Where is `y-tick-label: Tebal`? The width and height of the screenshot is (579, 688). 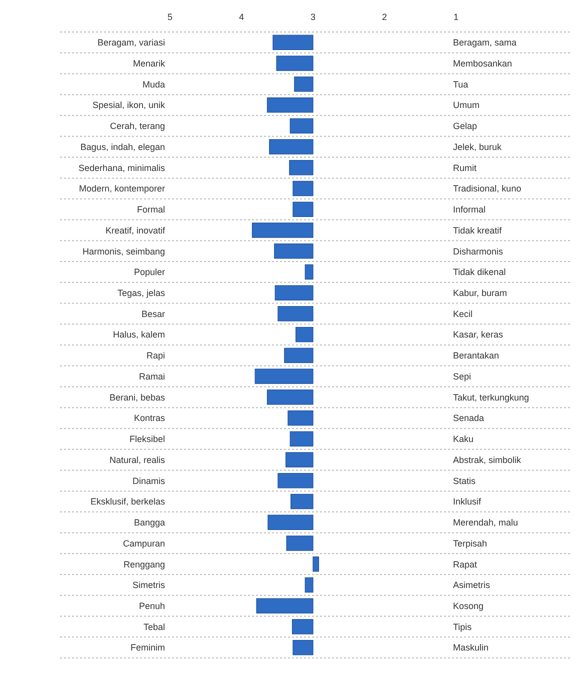
y-tick-label: Tebal is located at coordinates (154, 627).